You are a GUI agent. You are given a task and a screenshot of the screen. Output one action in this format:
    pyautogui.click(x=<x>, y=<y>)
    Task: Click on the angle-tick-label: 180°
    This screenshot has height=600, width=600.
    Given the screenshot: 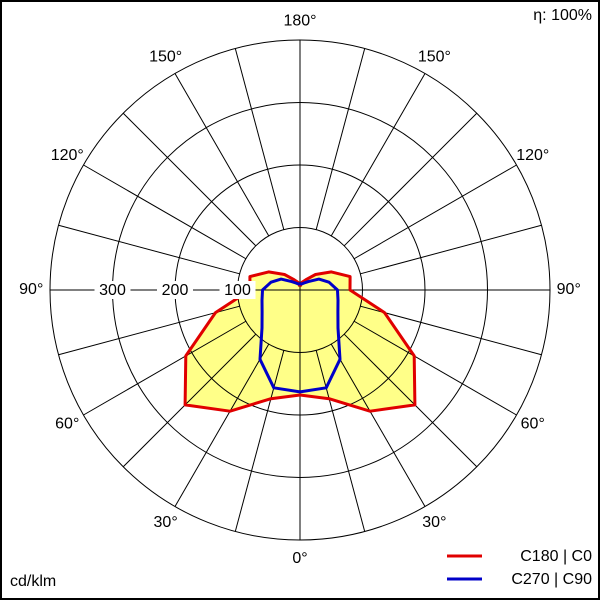 What is the action you would take?
    pyautogui.click(x=299, y=20)
    